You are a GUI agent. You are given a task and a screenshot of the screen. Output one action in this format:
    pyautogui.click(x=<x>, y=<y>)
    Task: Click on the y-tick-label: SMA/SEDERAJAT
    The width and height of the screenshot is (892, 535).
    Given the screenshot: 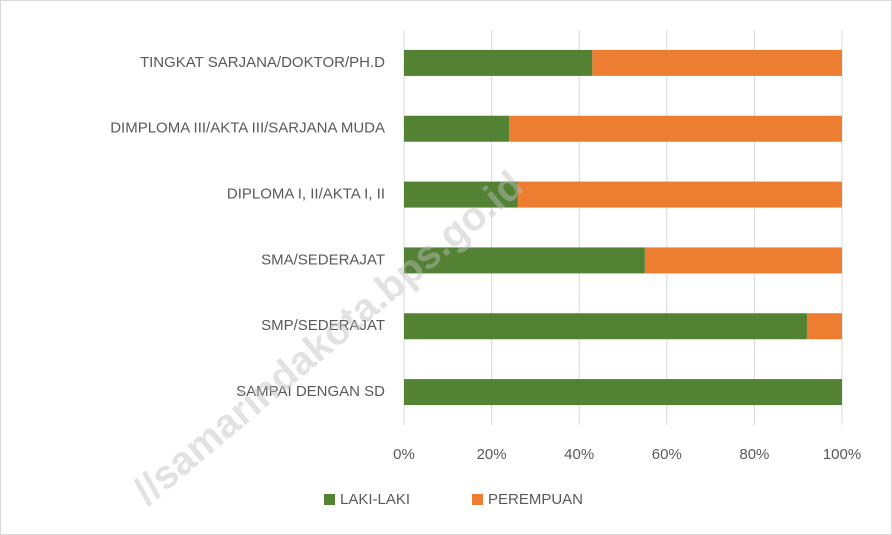 What is the action you would take?
    pyautogui.click(x=323, y=259)
    